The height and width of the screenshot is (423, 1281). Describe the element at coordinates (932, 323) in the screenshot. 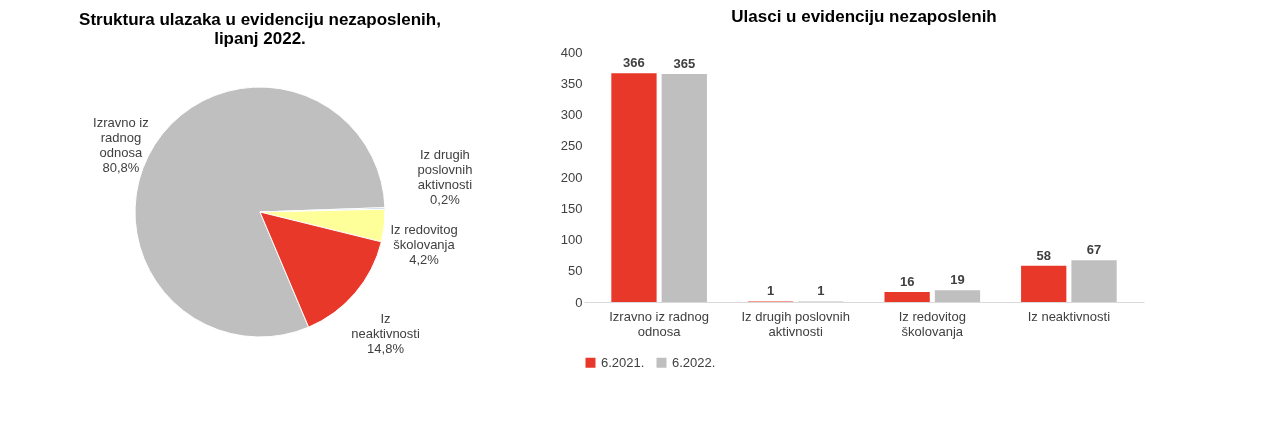

I see `x-tick-label: Iz redovitog školovanja` at that location.